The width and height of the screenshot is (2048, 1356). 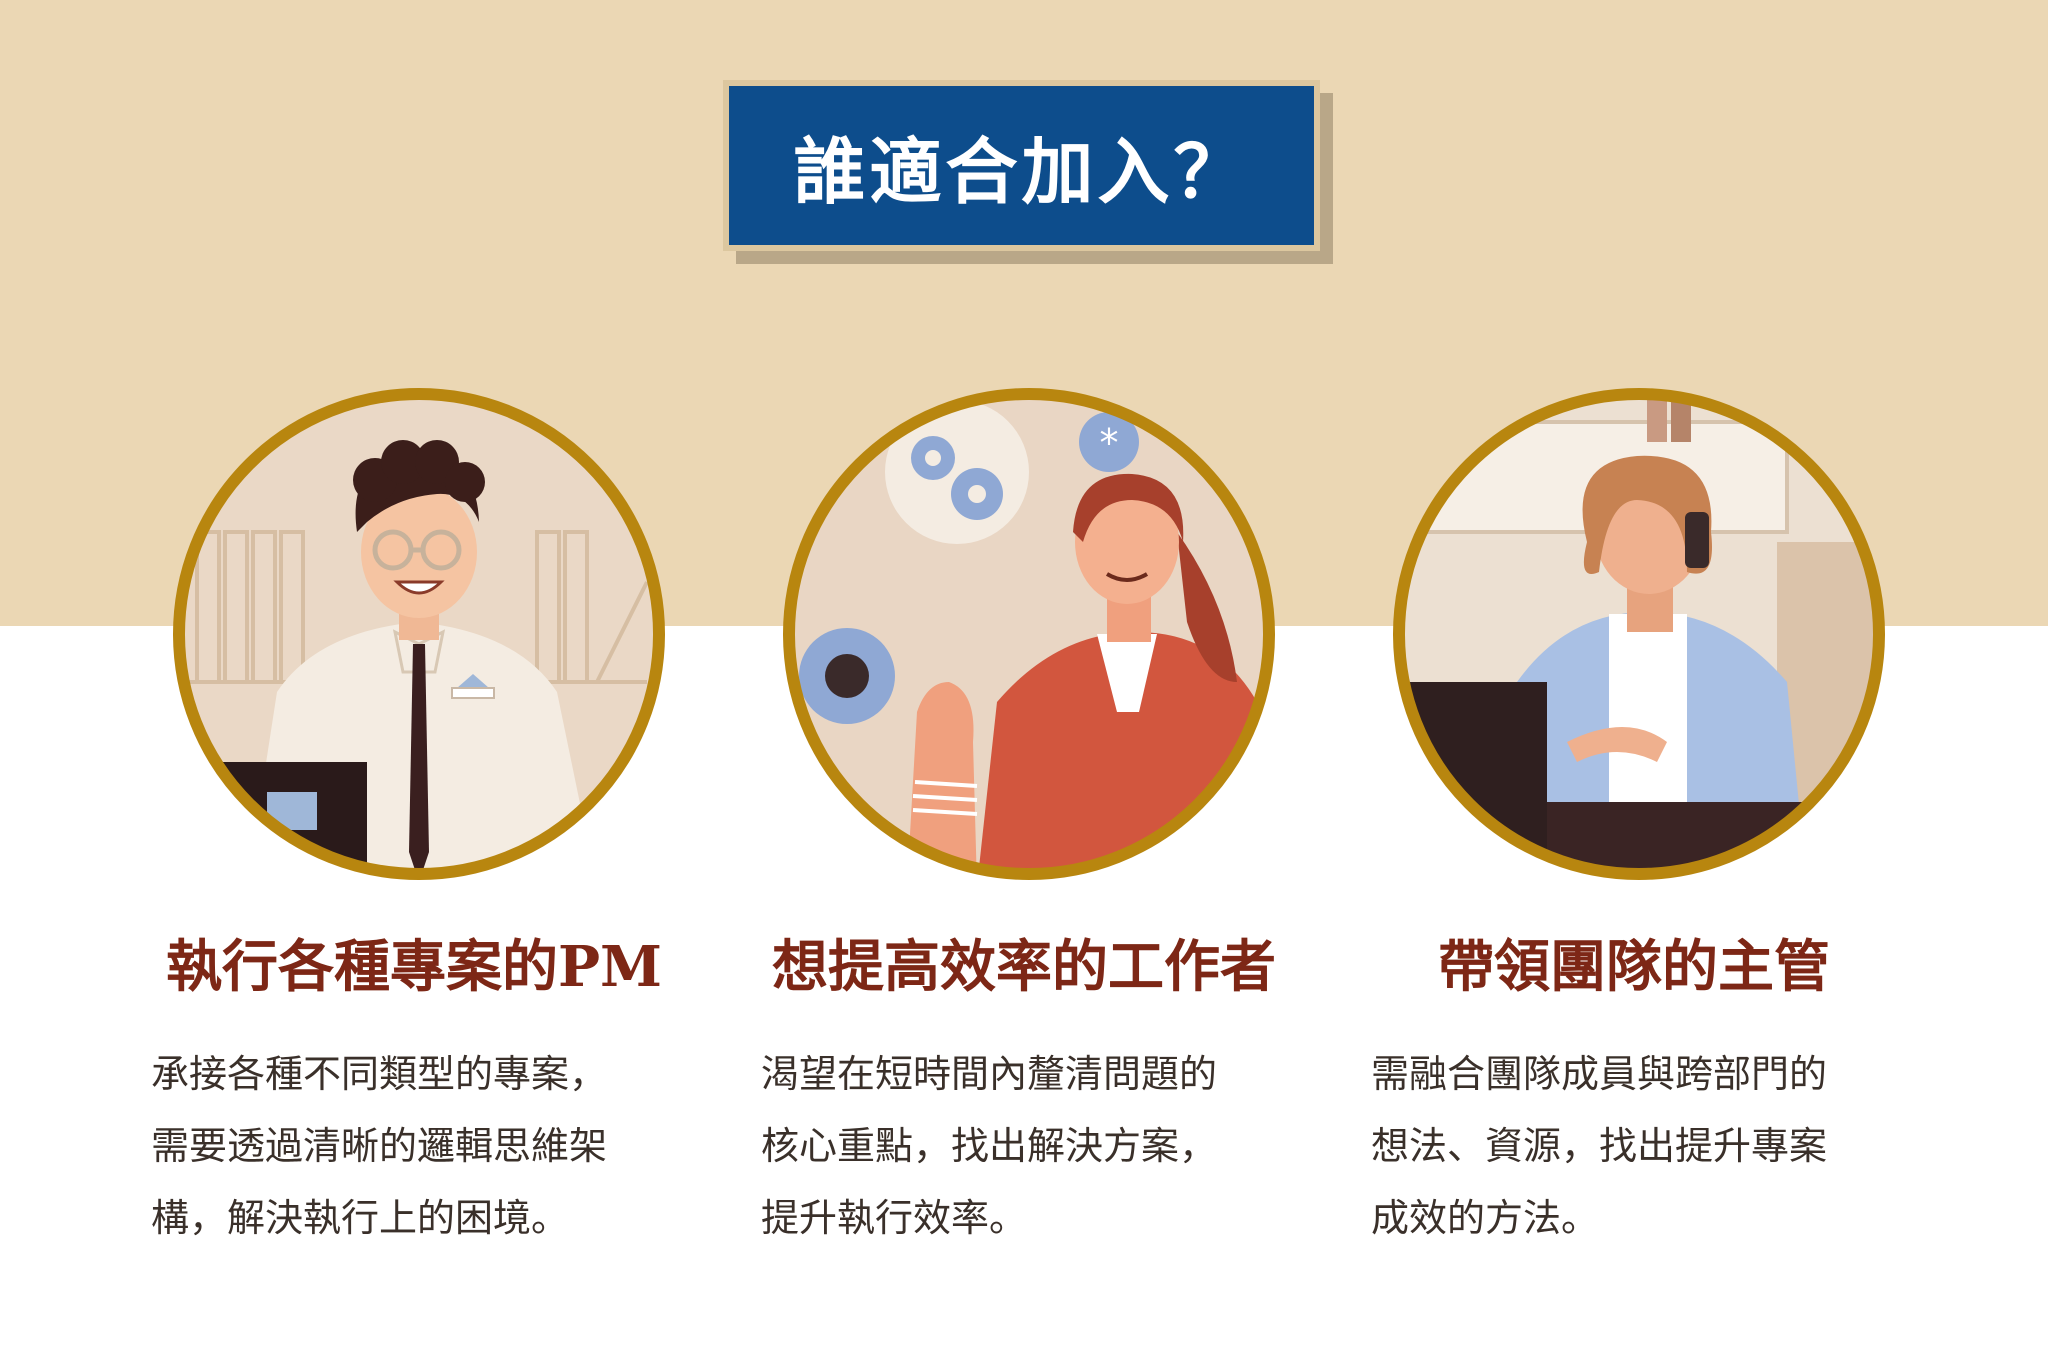 What do you see at coordinates (1599, 1074) in the screenshot?
I see `card-description-line: 需融合團隊成員與跨部門的` at bounding box center [1599, 1074].